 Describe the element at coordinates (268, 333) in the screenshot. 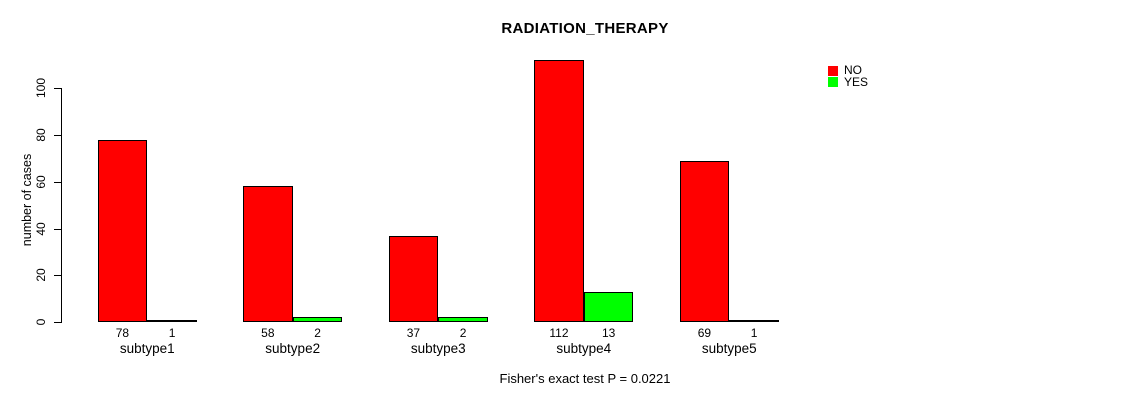

I see `bar-value-no-subtype2: 58` at that location.